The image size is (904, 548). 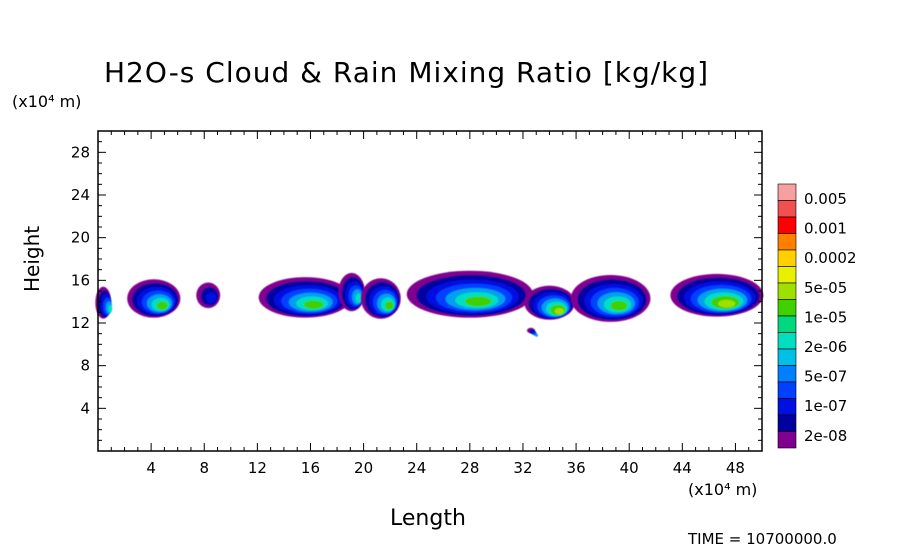 I want to click on cloud-field, so click(x=429, y=303).